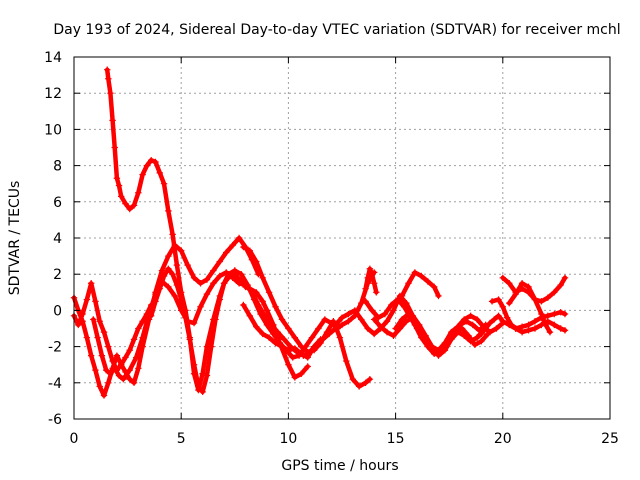  What do you see at coordinates (55, 348) in the screenshot?
I see `y-tick-label: -2` at bounding box center [55, 348].